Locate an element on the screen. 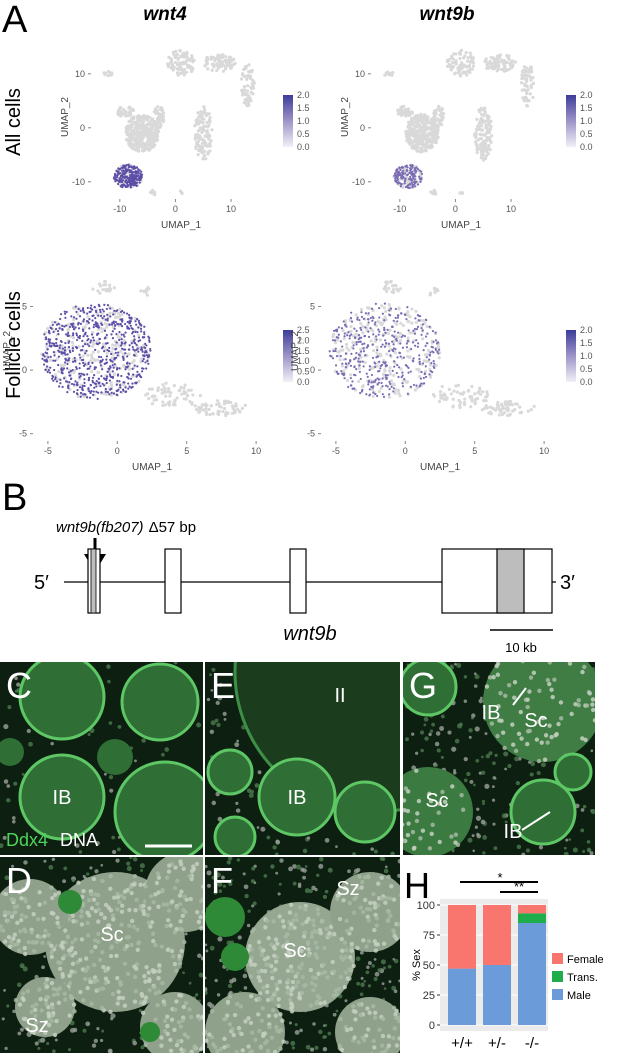 The height and width of the screenshot is (1053, 617). colorbar-label: 0.5 is located at coordinates (303, 372).